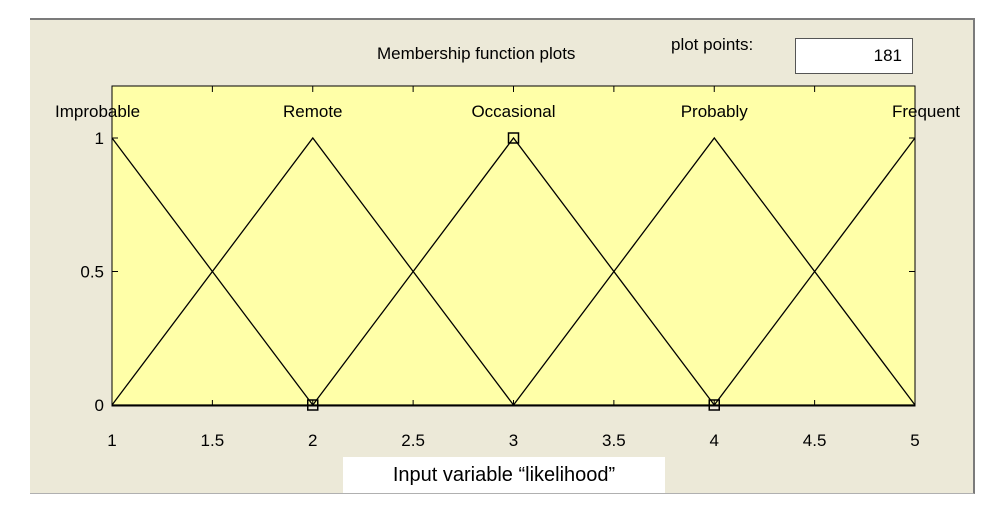  What do you see at coordinates (814, 271) in the screenshot?
I see `mf-line-frequent` at bounding box center [814, 271].